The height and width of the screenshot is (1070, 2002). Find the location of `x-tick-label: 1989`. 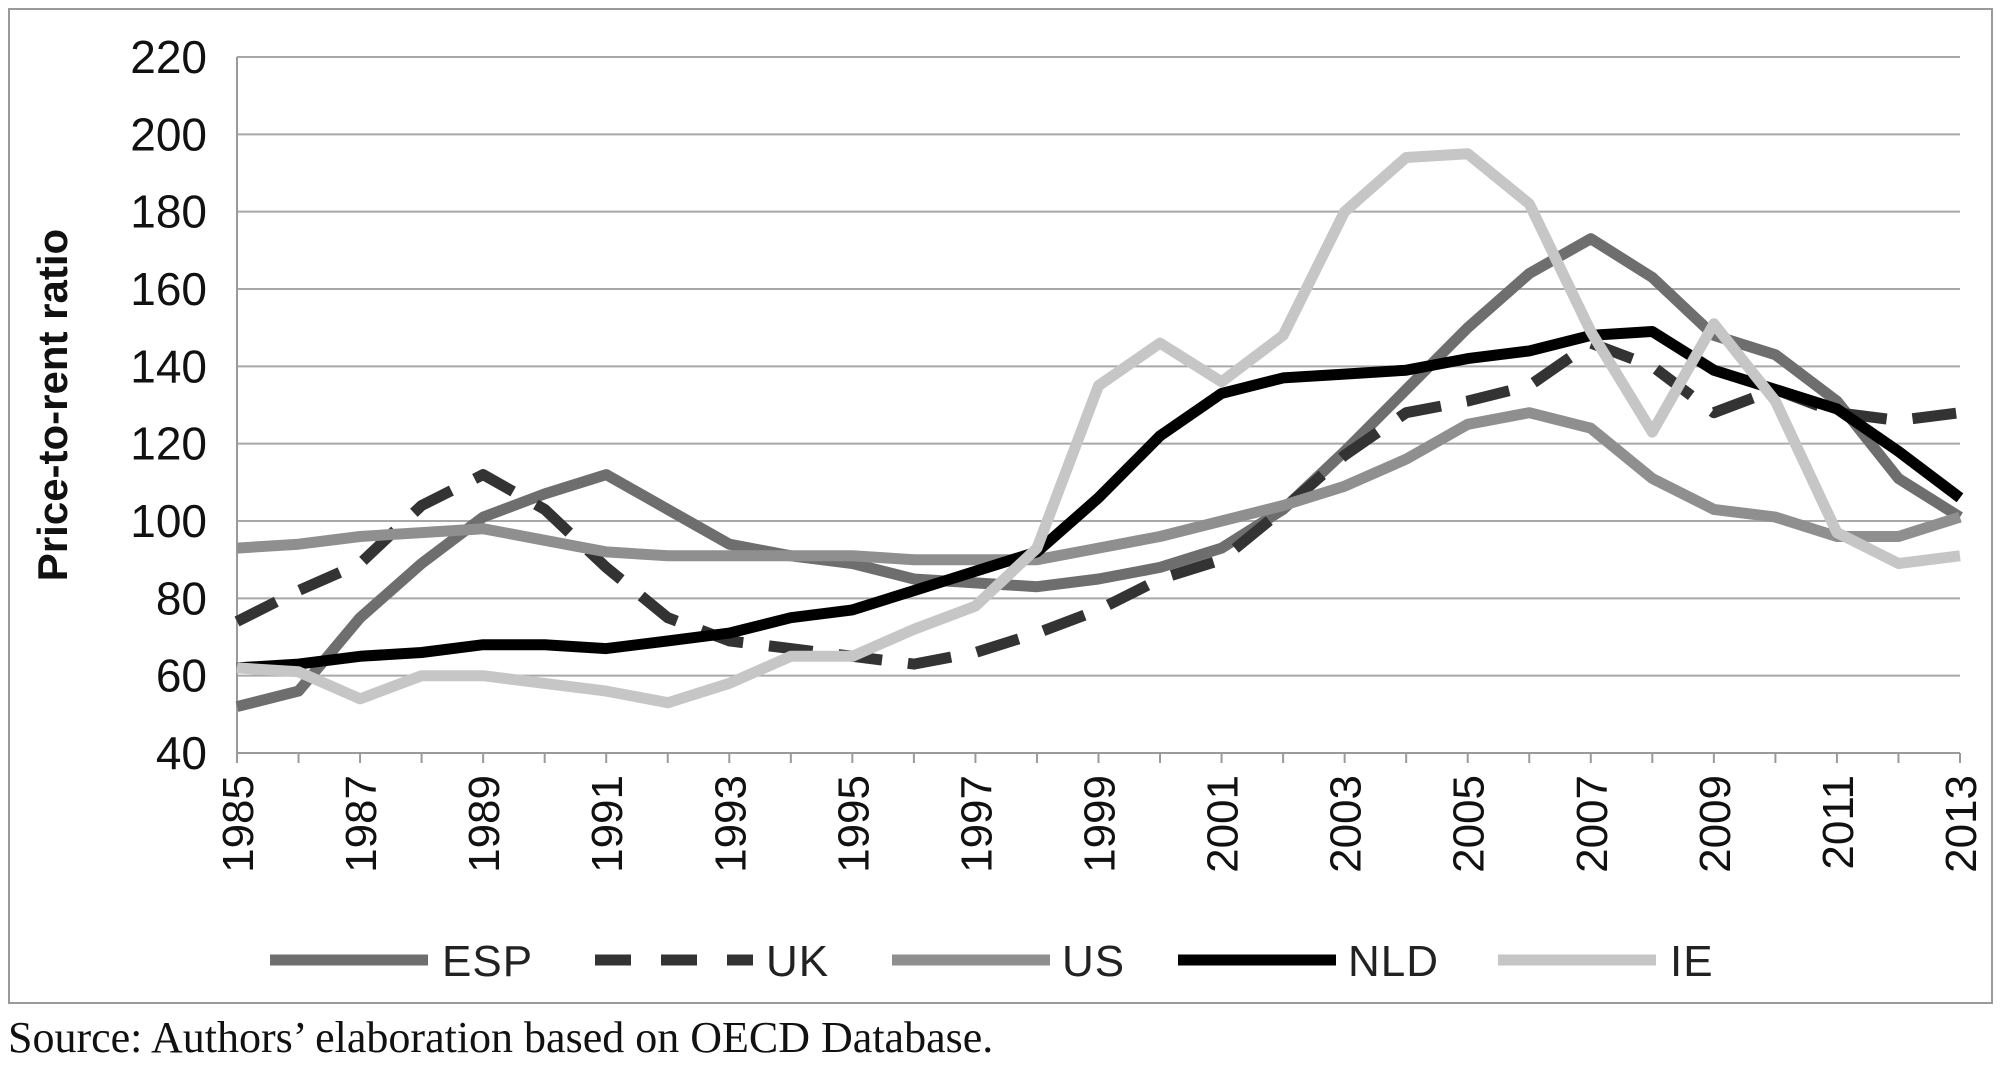

x-tick-label: 1989 is located at coordinates (484, 824).